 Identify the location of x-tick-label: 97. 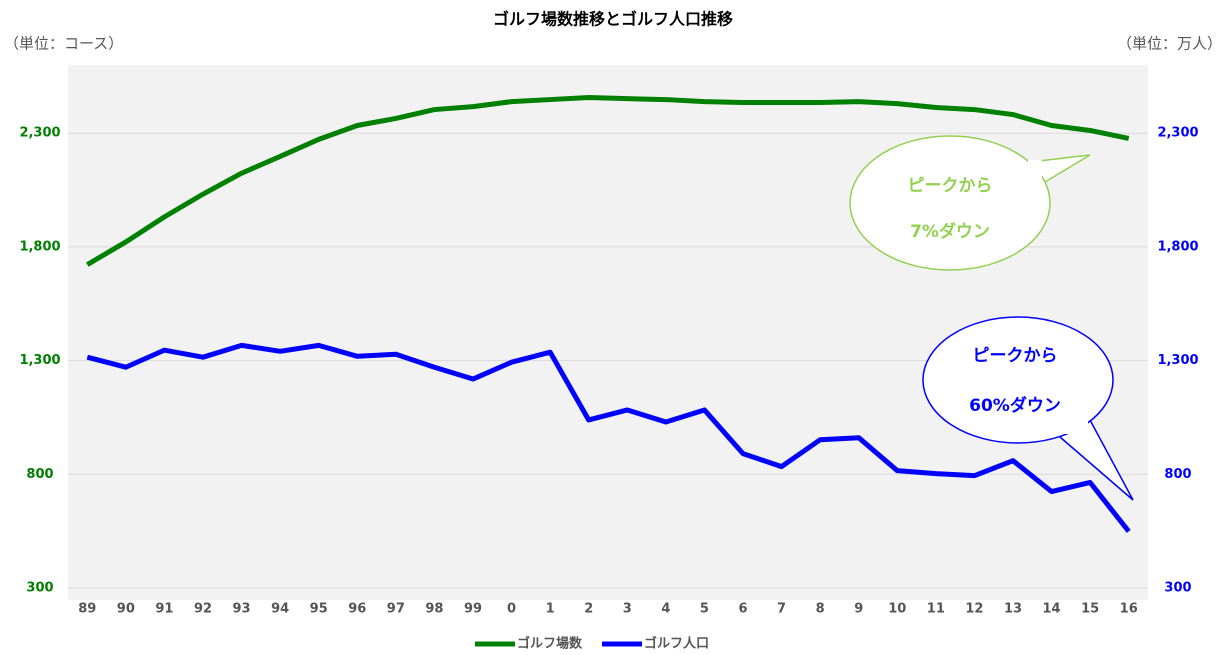
(396, 609).